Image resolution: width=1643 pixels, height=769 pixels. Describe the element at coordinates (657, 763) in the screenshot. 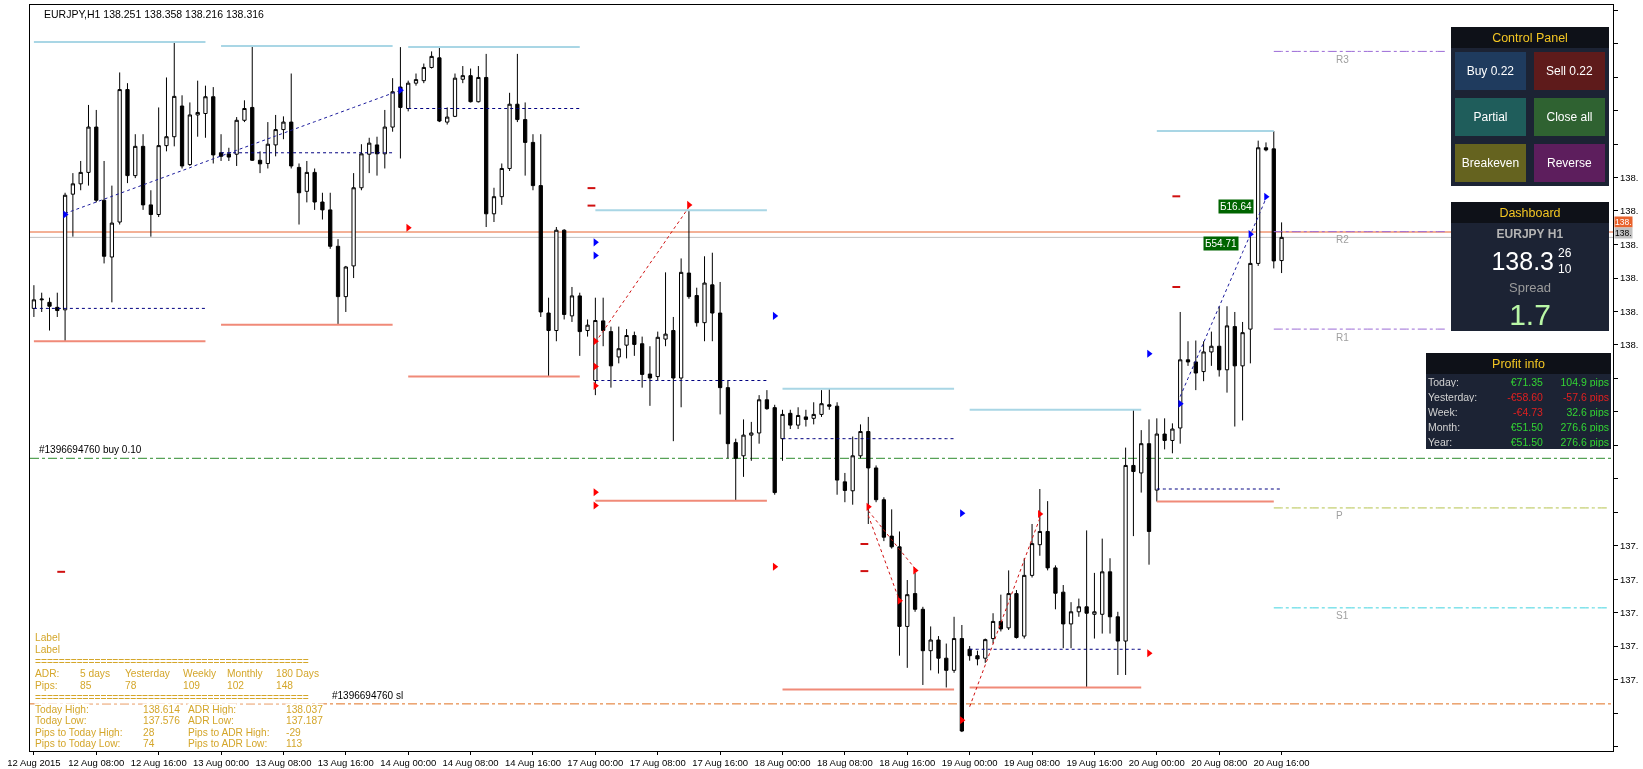

I see `x-tick-label: 17 Aug 08:00` at that location.